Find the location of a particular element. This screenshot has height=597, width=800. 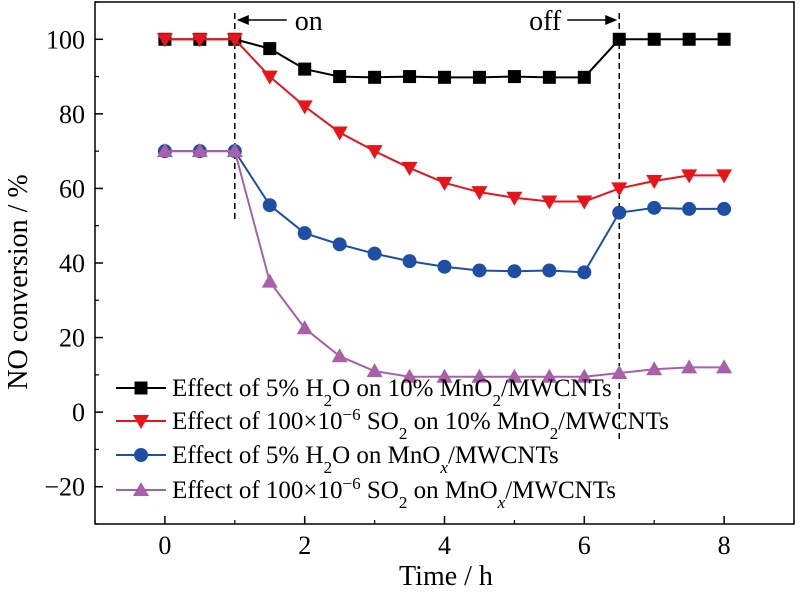

legend-item-4: Effect of 100×10−6 SO2 on MnOx/MWCNTs is located at coordinates (366, 493).